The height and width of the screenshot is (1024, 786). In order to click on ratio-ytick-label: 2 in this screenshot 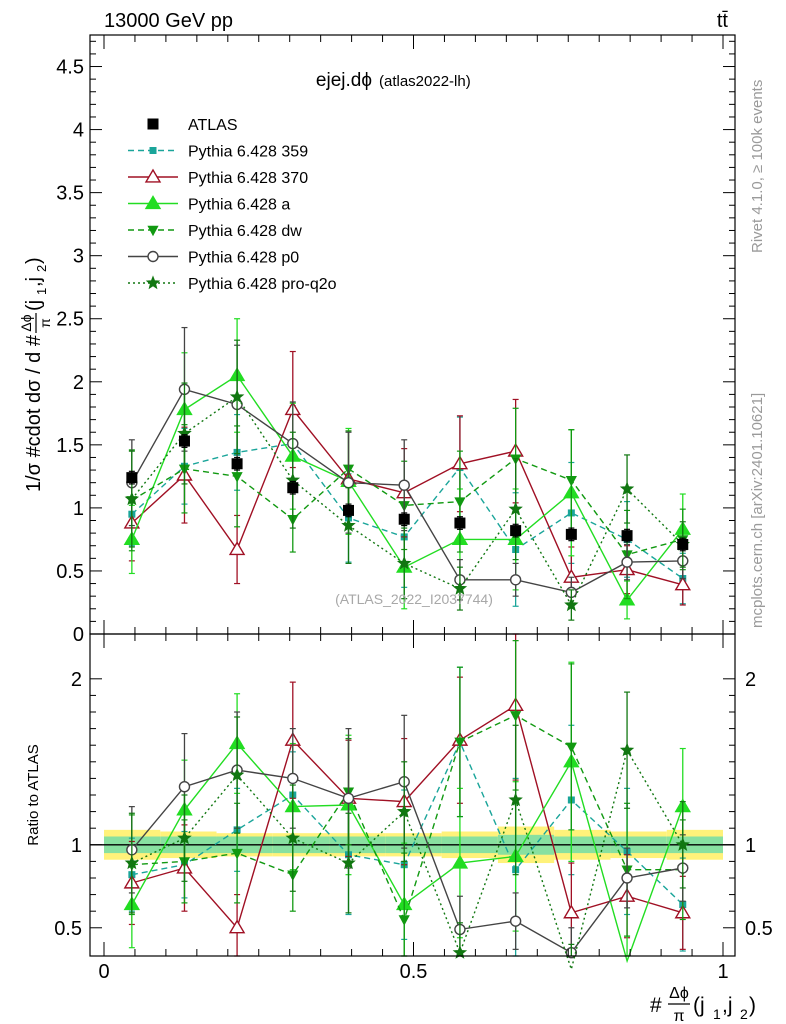, I will do `click(76, 680)`.